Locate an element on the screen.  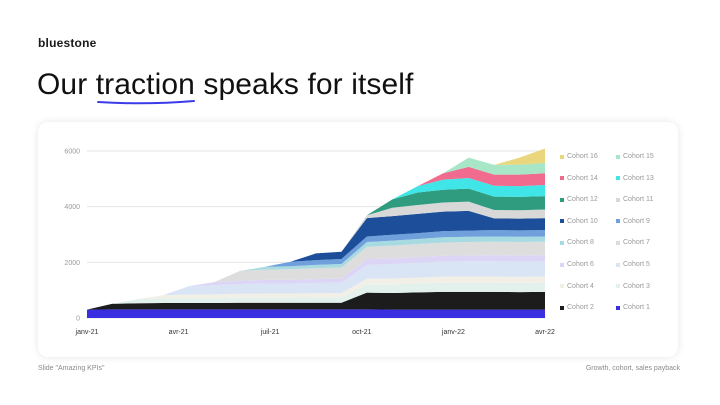
legend-item-cohort-6: Cohort 6 is located at coordinates (577, 264).